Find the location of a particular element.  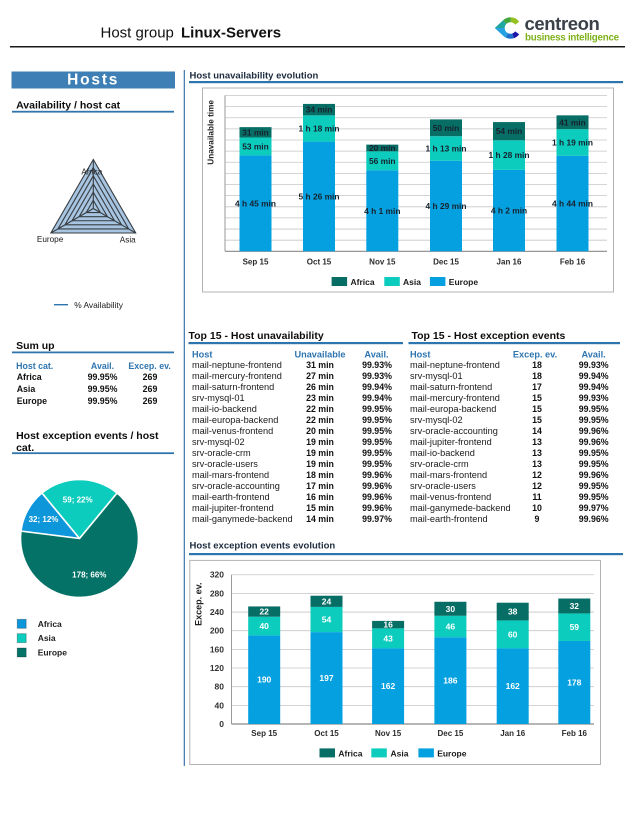

svg-text: 1 h 13 min is located at coordinates (446, 149).